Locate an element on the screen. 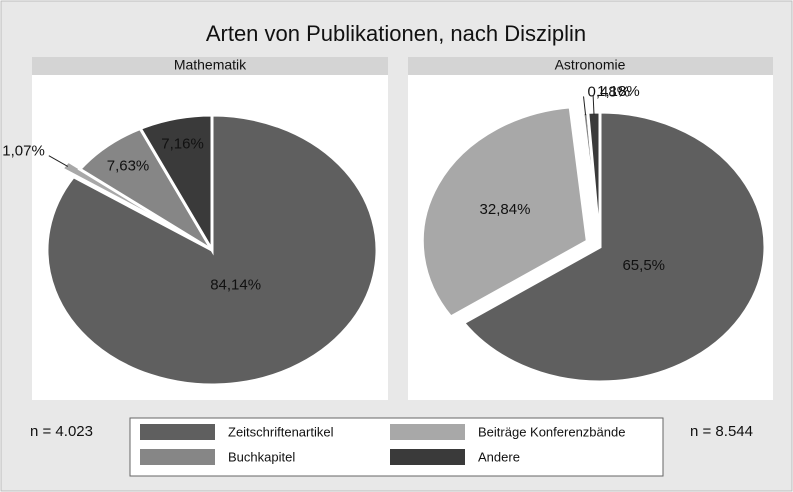 The height and width of the screenshot is (492, 793). panel-title: Astronomie is located at coordinates (590, 65).